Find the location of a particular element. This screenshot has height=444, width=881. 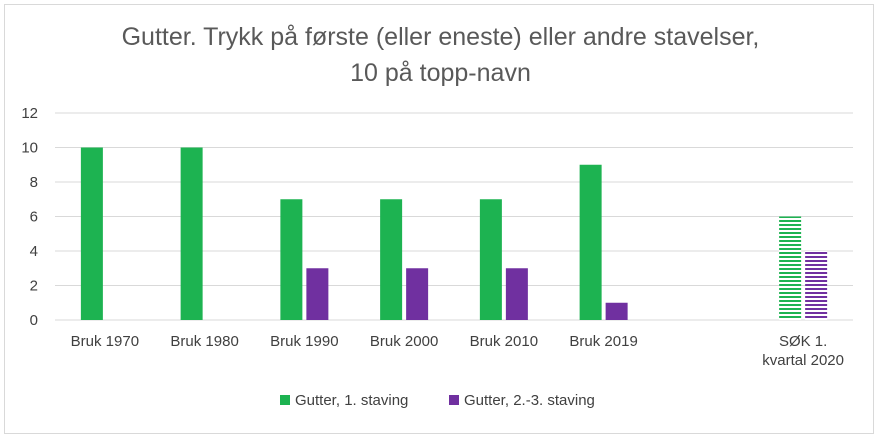

x-category-label: Bruk 1970 is located at coordinates (105, 341).